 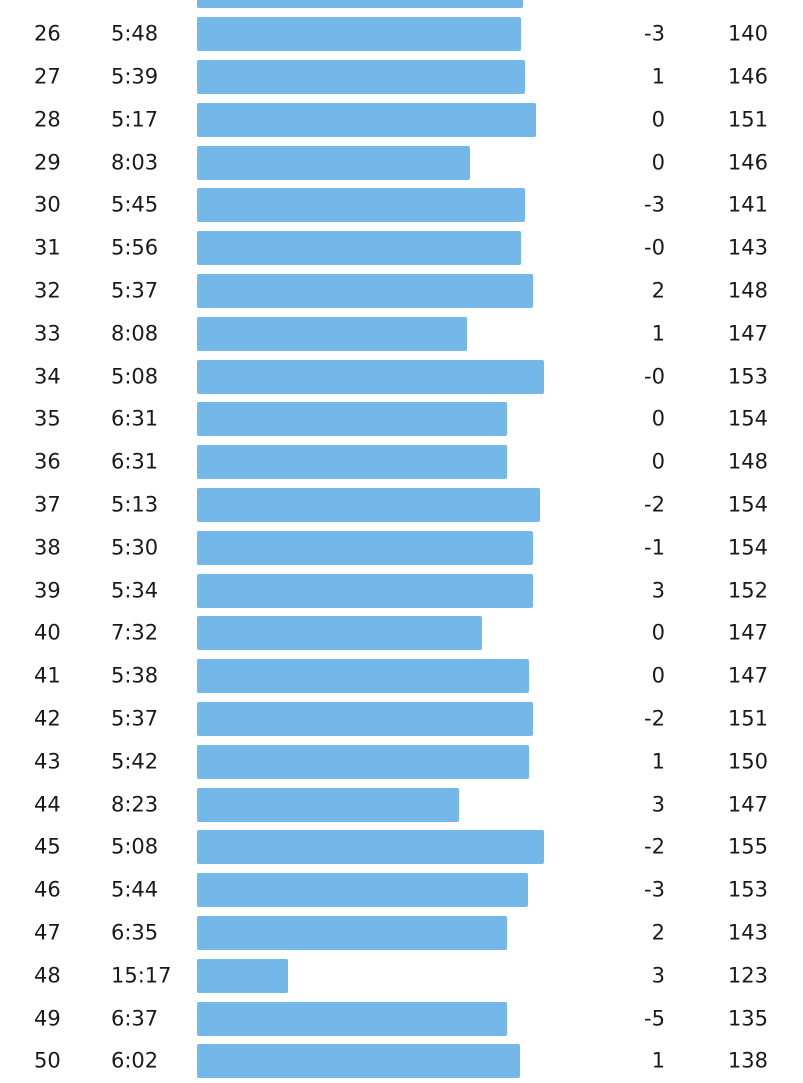 I want to click on split-km: 46, so click(x=47, y=889).